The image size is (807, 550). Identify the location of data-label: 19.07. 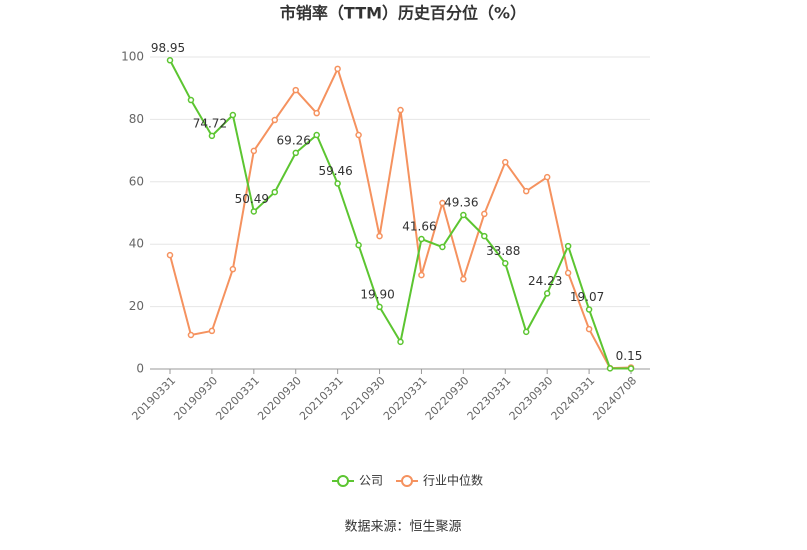
(587, 297).